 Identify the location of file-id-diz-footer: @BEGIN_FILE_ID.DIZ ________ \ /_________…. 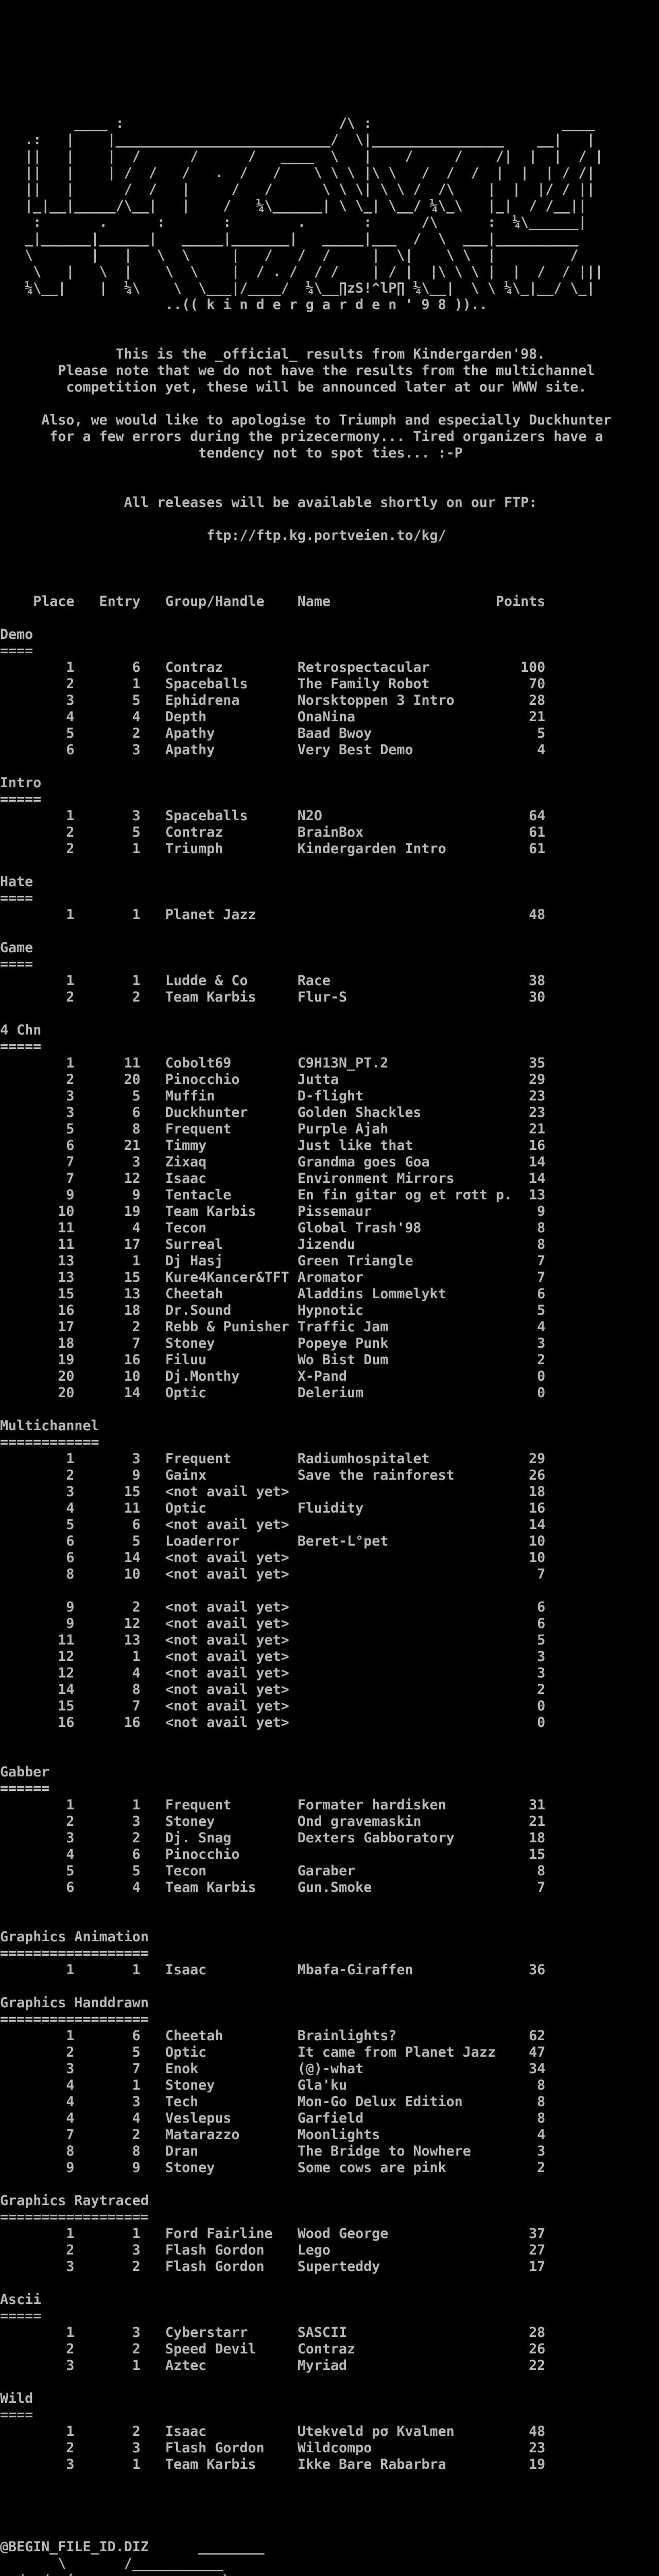
(194, 2557).